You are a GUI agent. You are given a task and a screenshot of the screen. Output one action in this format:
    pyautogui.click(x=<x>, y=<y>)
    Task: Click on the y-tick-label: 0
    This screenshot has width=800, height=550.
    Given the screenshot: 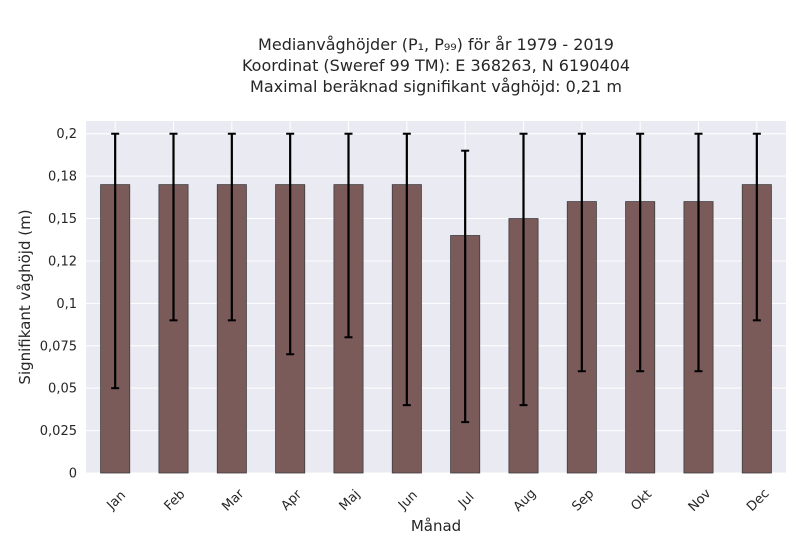 What is the action you would take?
    pyautogui.click(x=73, y=474)
    